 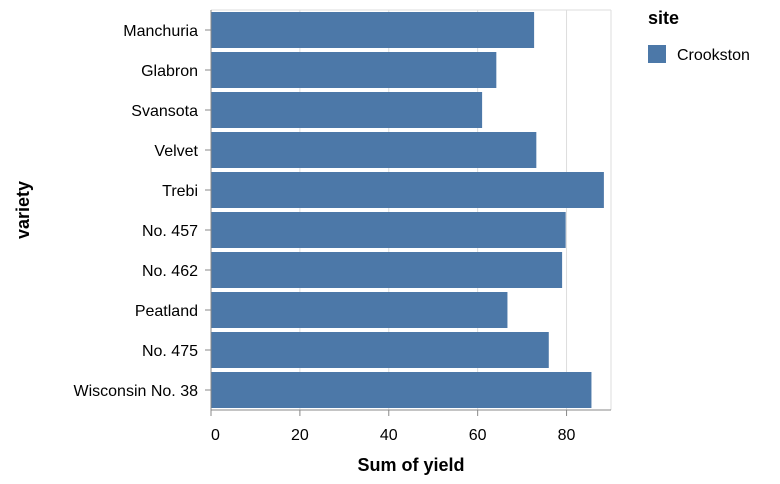 What do you see at coordinates (663, 18) in the screenshot?
I see `legend-title: site` at bounding box center [663, 18].